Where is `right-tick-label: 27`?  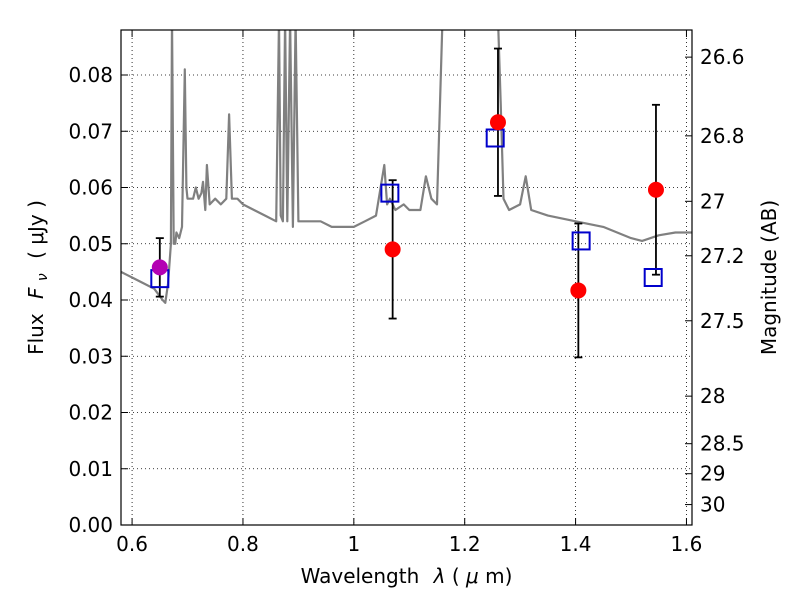
right-tick-label: 27 is located at coordinates (712, 201).